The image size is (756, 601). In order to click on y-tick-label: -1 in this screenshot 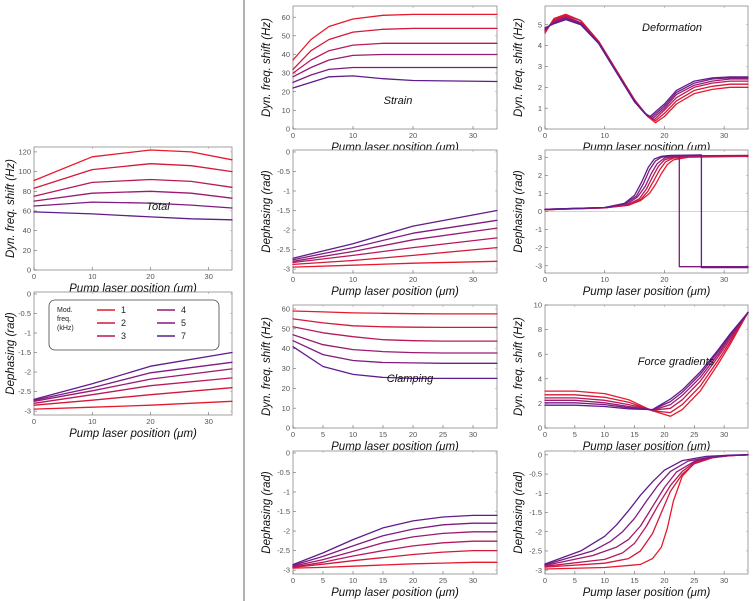, I will do `click(538, 229)`.